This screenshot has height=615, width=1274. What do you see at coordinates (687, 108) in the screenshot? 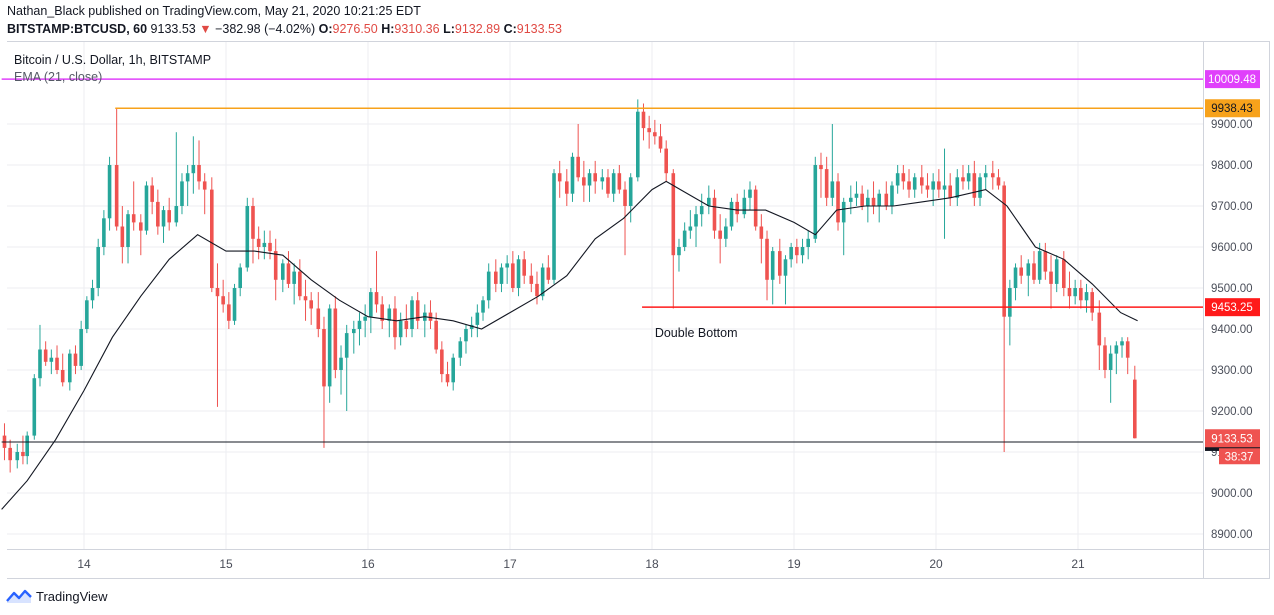
I see `resistance-line-orange: 9938.43` at bounding box center [687, 108].